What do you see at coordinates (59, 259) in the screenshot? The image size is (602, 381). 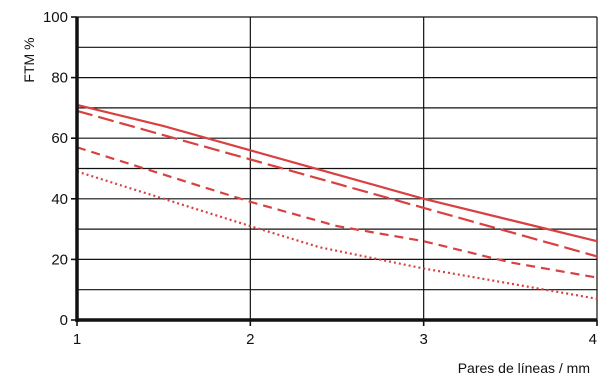 I see `y-tick-label: 20` at bounding box center [59, 259].